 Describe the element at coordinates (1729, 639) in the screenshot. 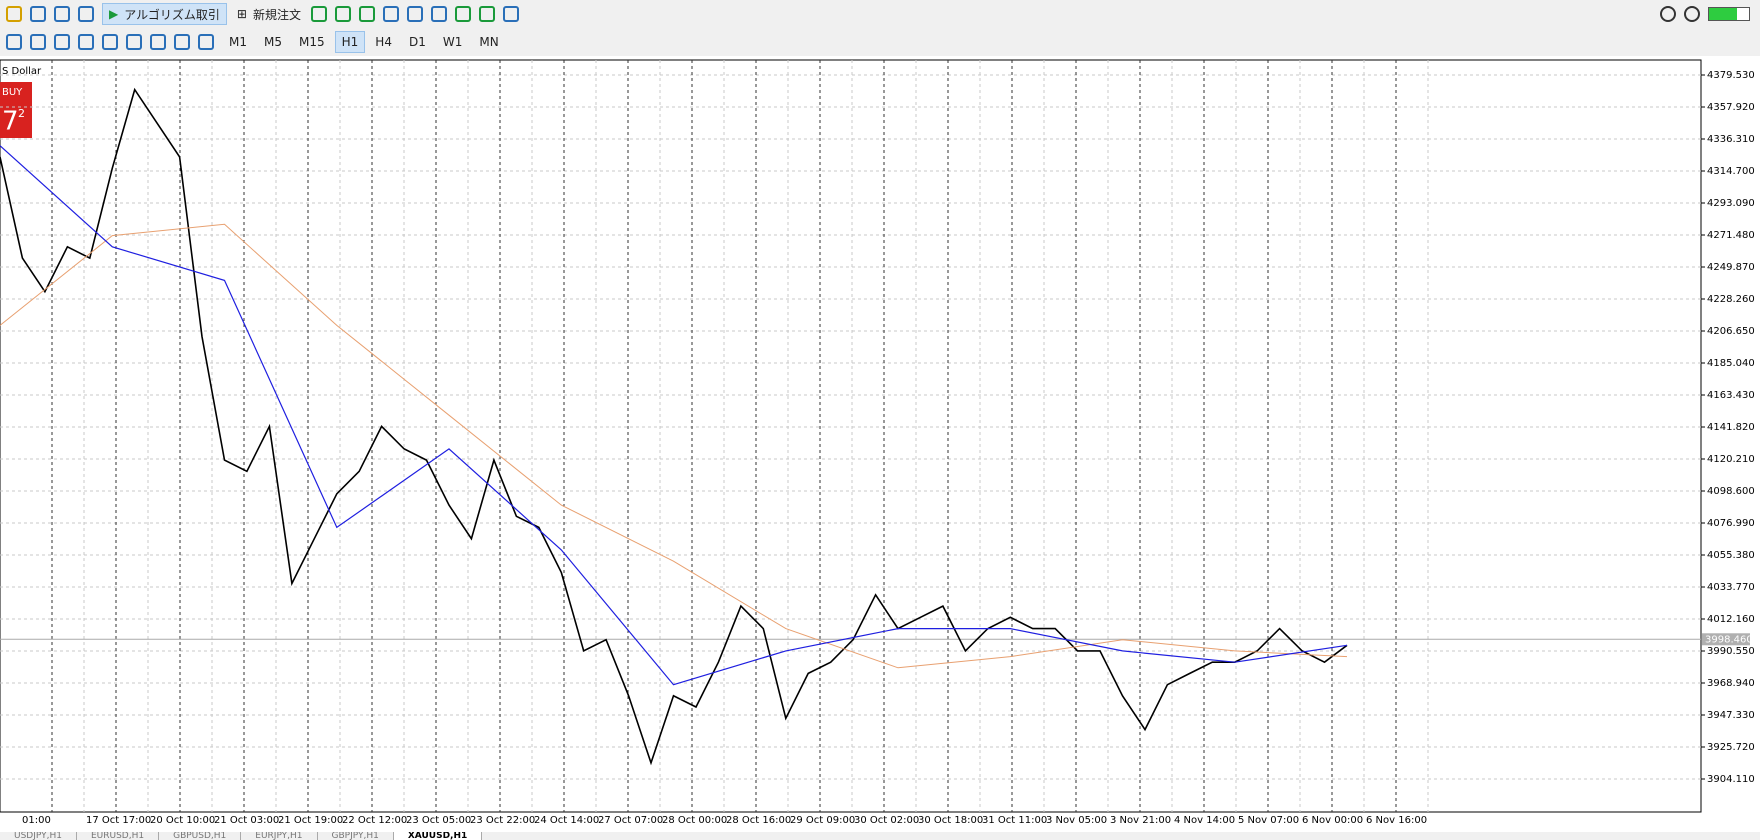

I see `current-price-label: 3998.460` at that location.